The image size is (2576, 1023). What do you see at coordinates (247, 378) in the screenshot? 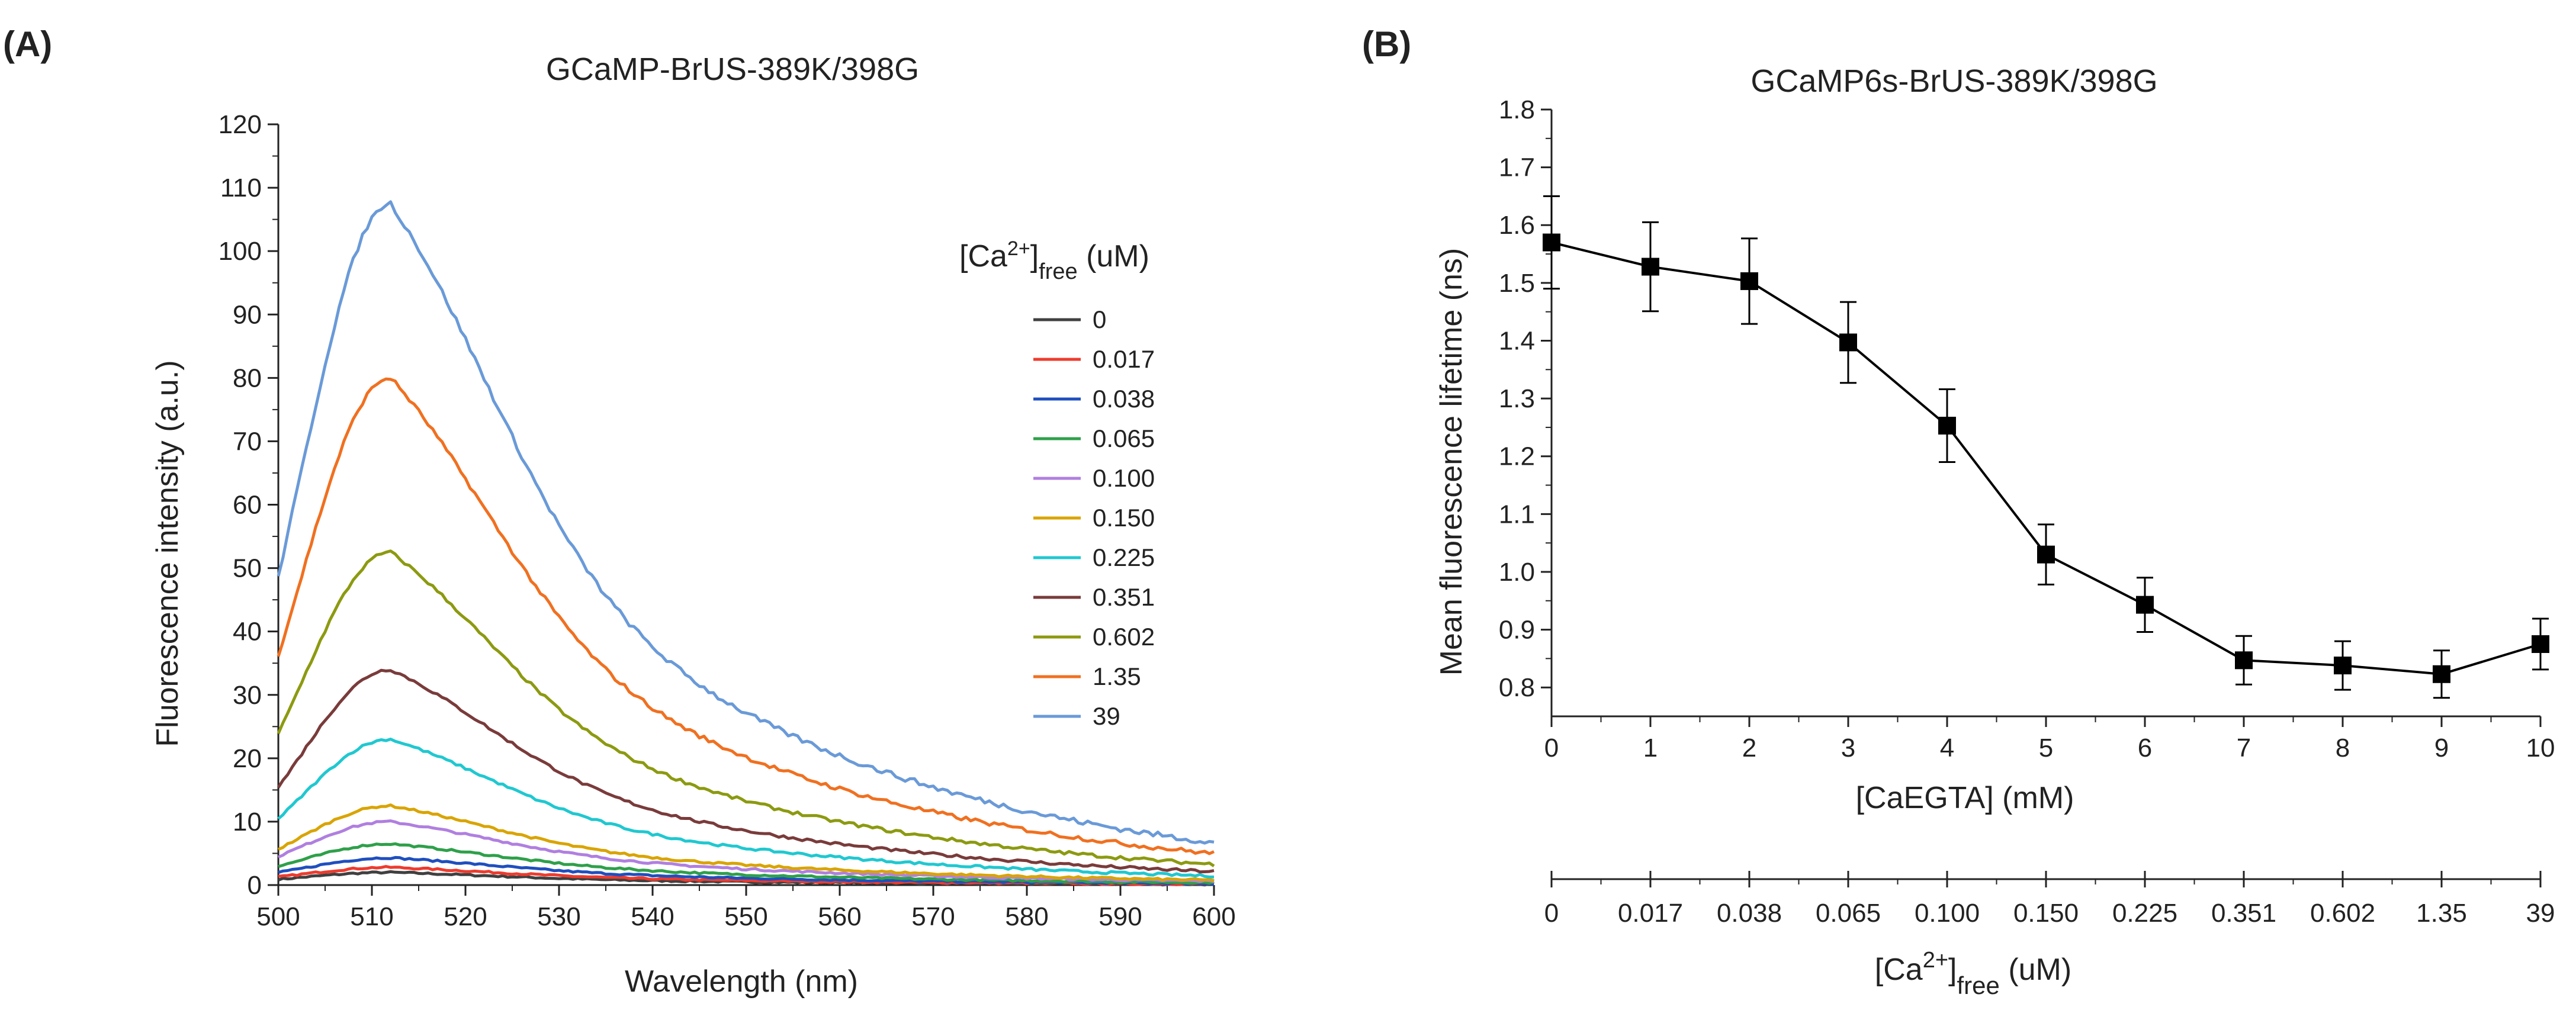
I see `panel-a-ytick-label: 80` at bounding box center [247, 378].